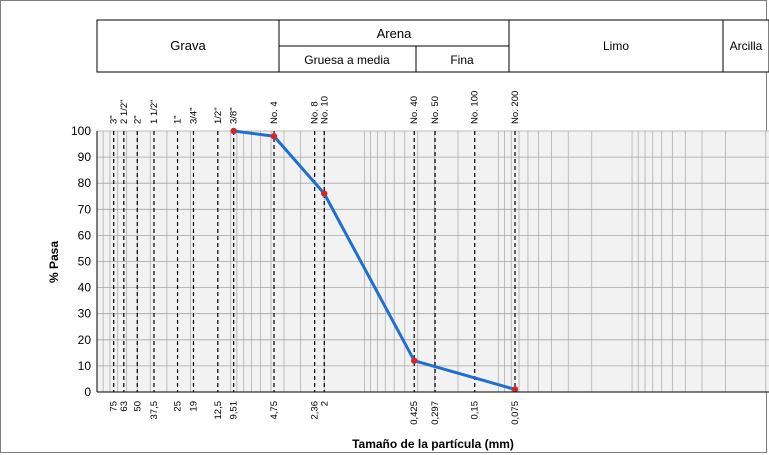 The width and height of the screenshot is (769, 455). Describe the element at coordinates (188, 45) in the screenshot. I see `header-grava: Grava` at that location.